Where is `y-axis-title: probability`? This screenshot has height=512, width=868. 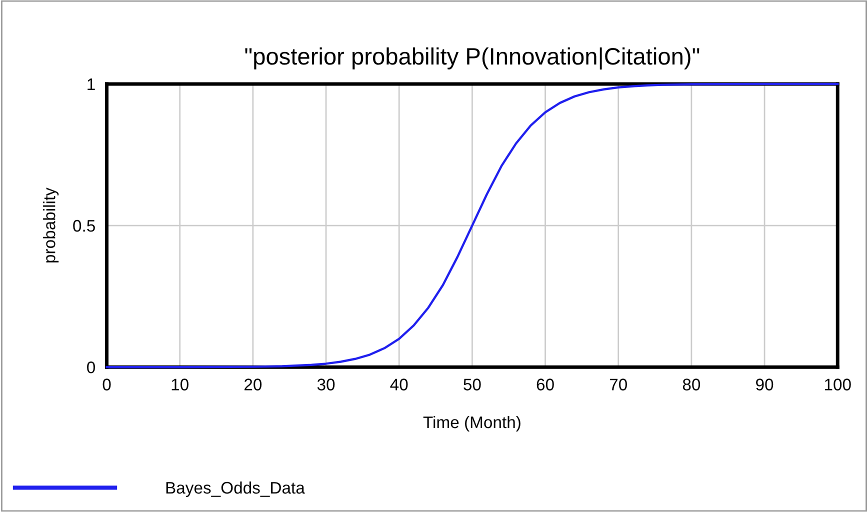 y-axis-title: probability is located at coordinates (51, 225).